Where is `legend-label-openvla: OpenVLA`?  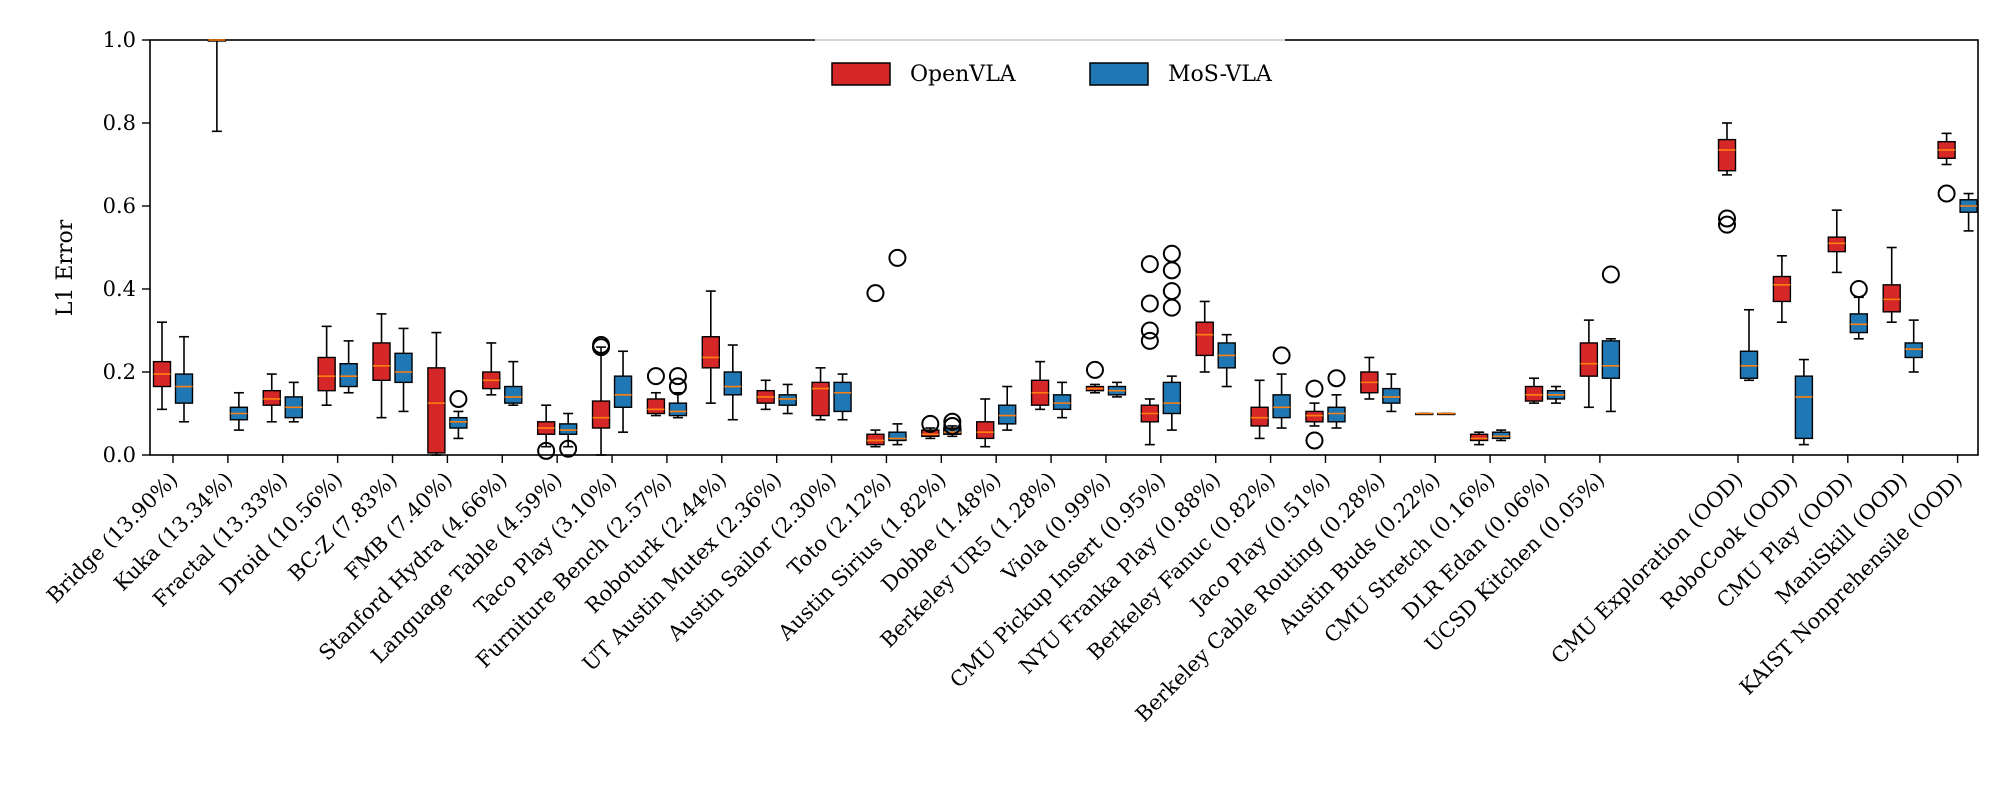 legend-label-openvla: OpenVLA is located at coordinates (963, 74).